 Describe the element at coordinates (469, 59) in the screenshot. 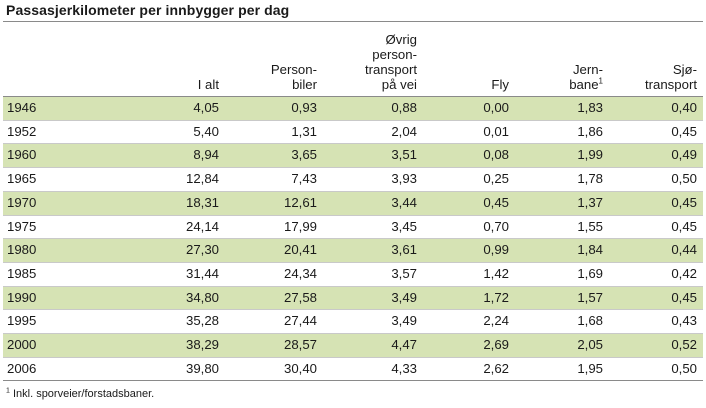

I see `header-air: Fly` at that location.